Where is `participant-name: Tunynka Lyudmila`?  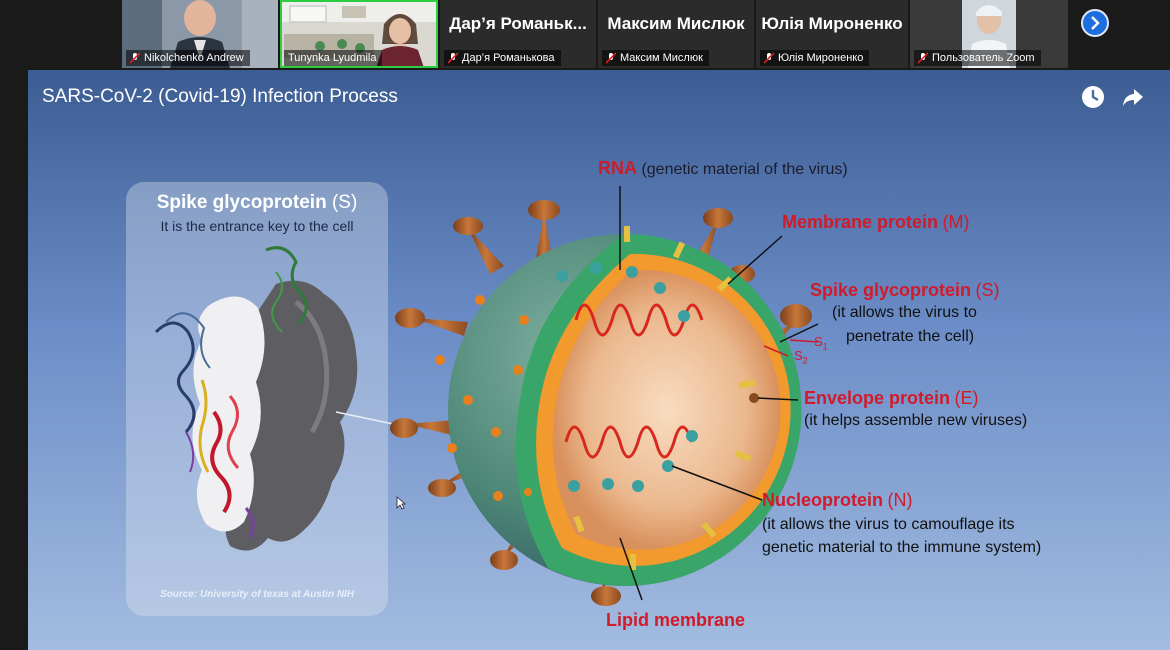
participant-name: Tunynka Lyudmila is located at coordinates (332, 58).